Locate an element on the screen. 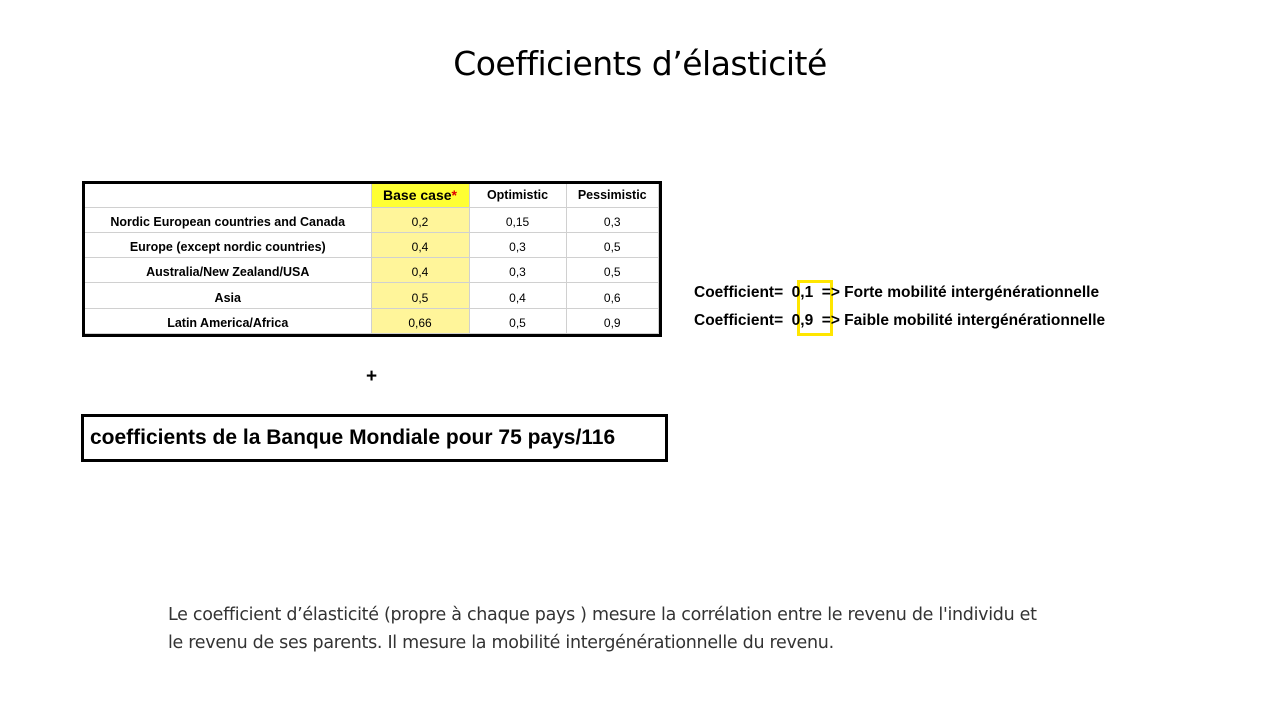  row-label: Europe (except nordic countries) is located at coordinates (228, 245).